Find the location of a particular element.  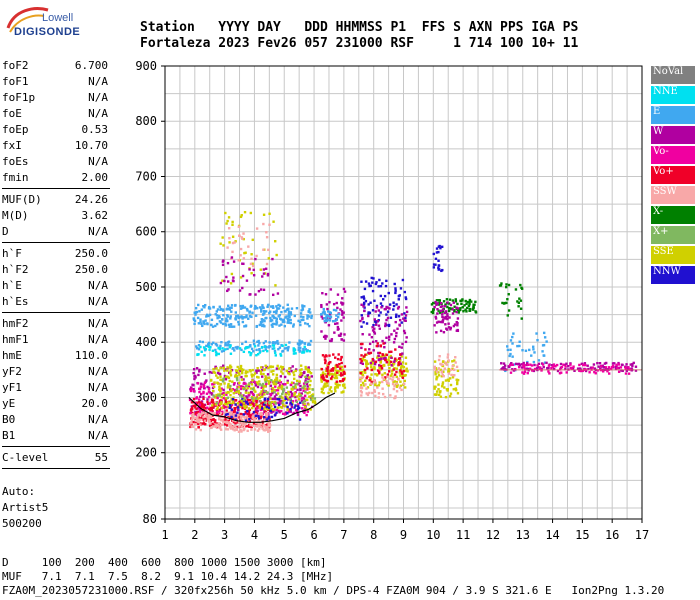

param-value: 0.53 is located at coordinates (95, 129).